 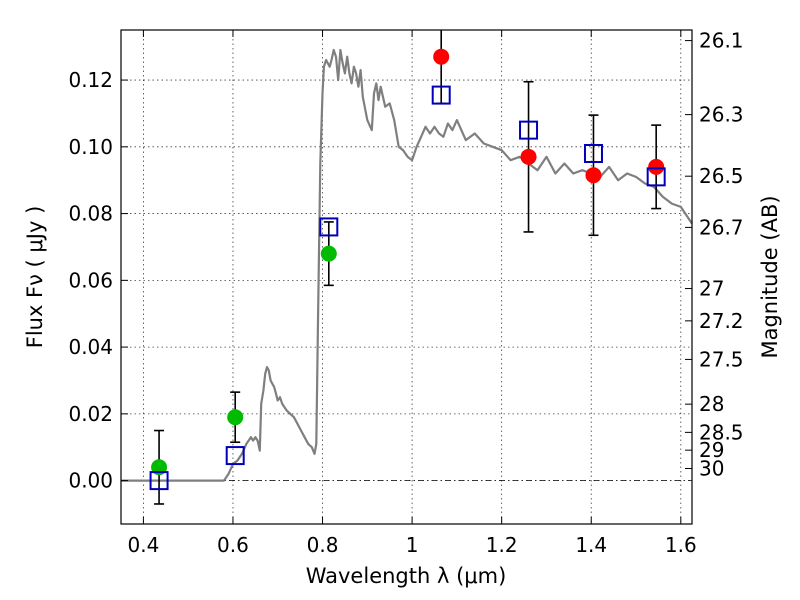 I want to click on x-tick-label: 1.2, so click(x=502, y=545).